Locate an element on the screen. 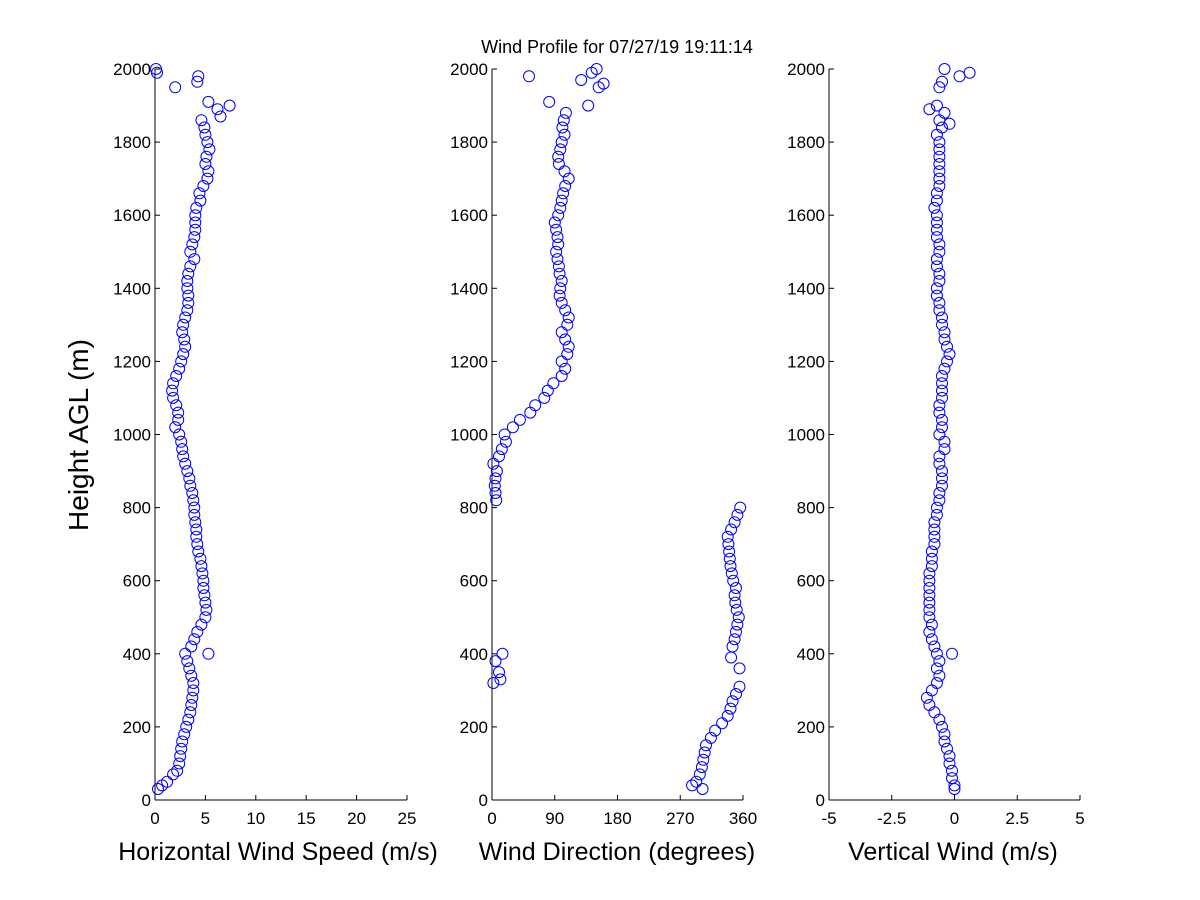  speed-y-tick-label: 800 is located at coordinates (137, 508).